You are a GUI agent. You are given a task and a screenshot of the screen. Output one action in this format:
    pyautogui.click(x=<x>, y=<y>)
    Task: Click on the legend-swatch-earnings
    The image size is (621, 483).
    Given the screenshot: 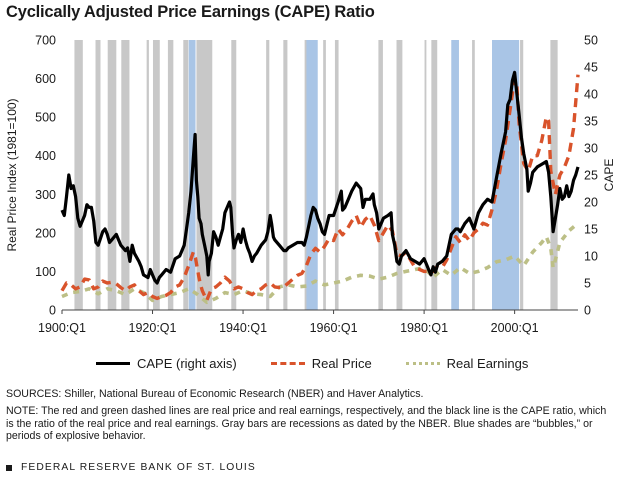 What is the action you would take?
    pyautogui.click(x=422, y=363)
    